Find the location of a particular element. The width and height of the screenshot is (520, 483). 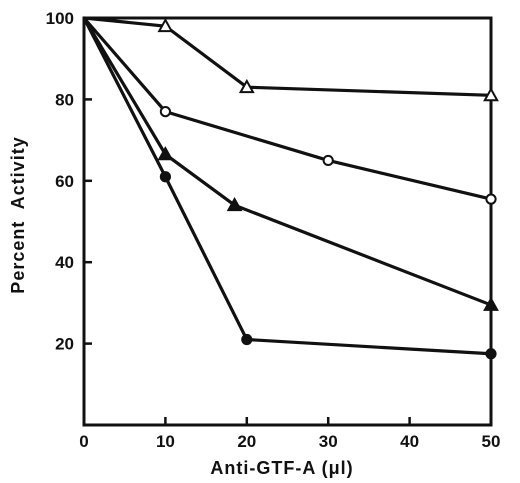

x-axis-label: Anti-GTF-A (μl) is located at coordinates (281, 468).